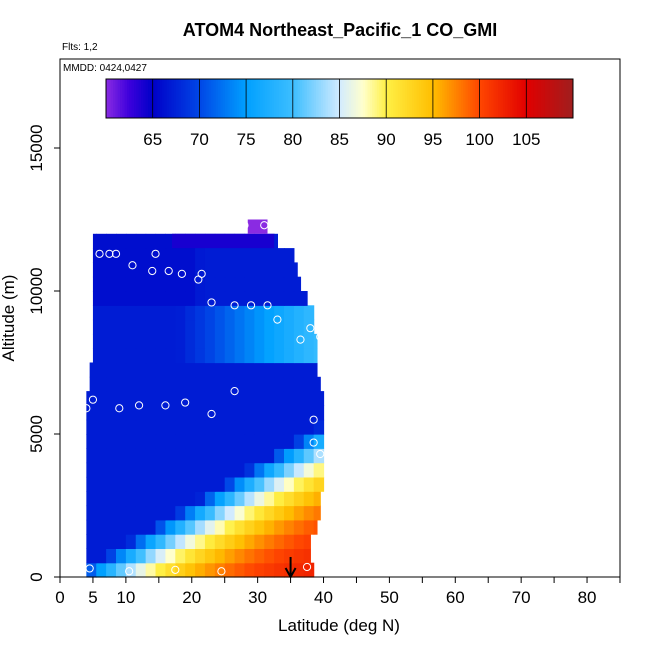 The height and width of the screenshot is (650, 650). I want to click on colorbar-tick-label: 75, so click(246, 139).